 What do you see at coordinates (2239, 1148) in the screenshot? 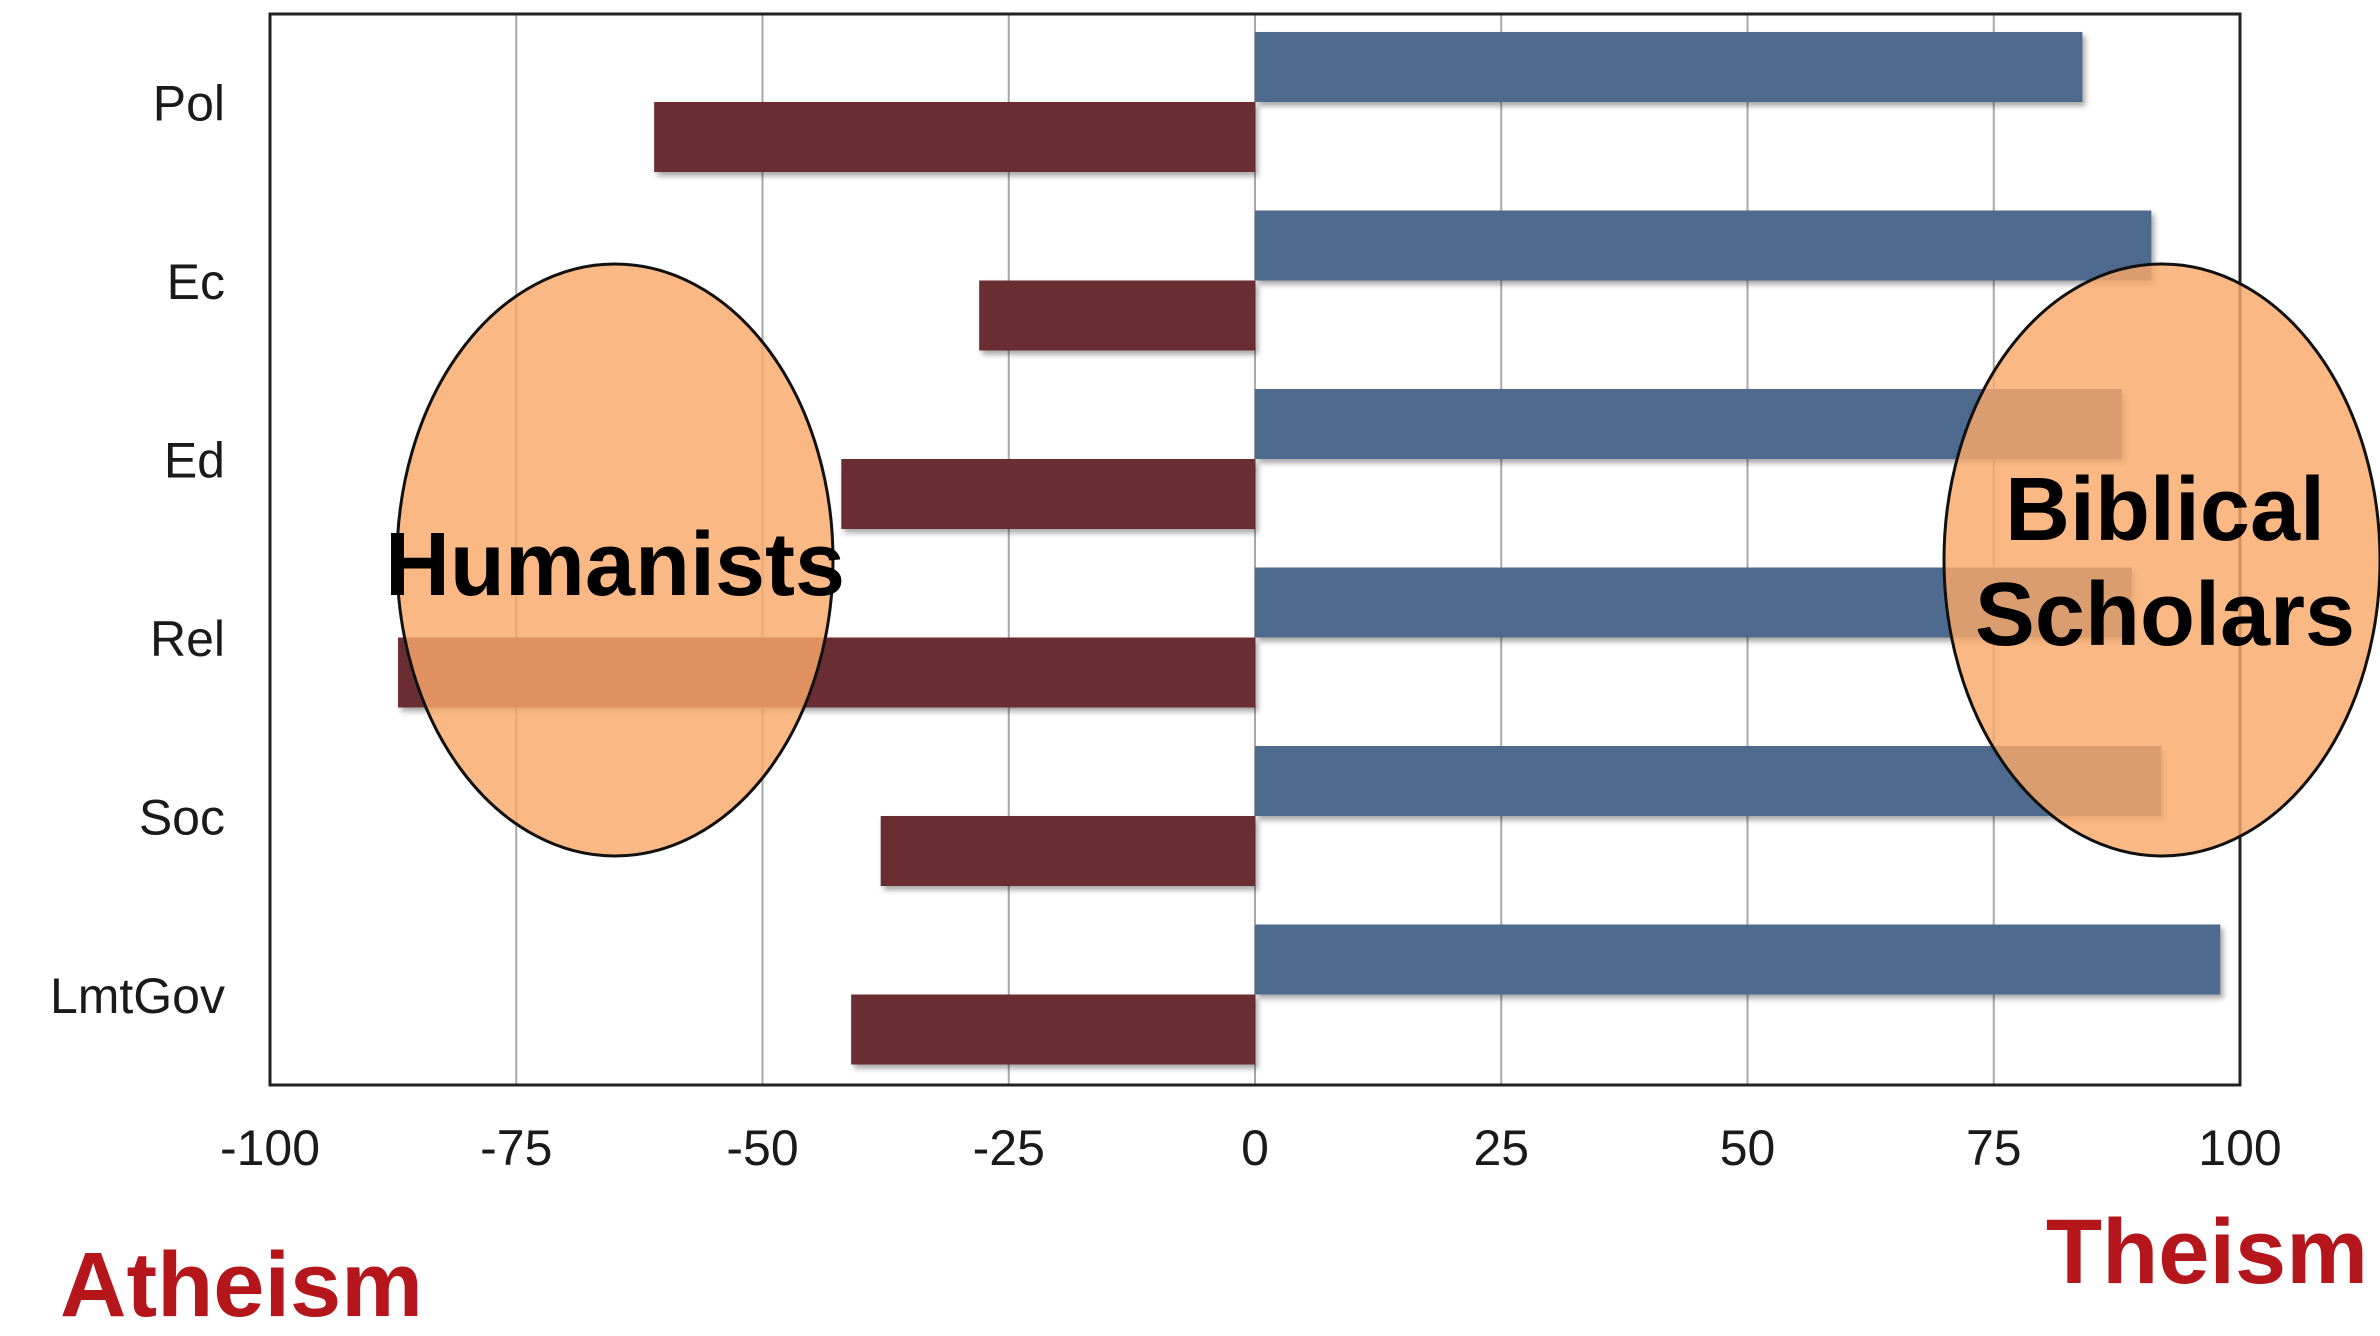
I see `x-tick-label: 100` at bounding box center [2239, 1148].